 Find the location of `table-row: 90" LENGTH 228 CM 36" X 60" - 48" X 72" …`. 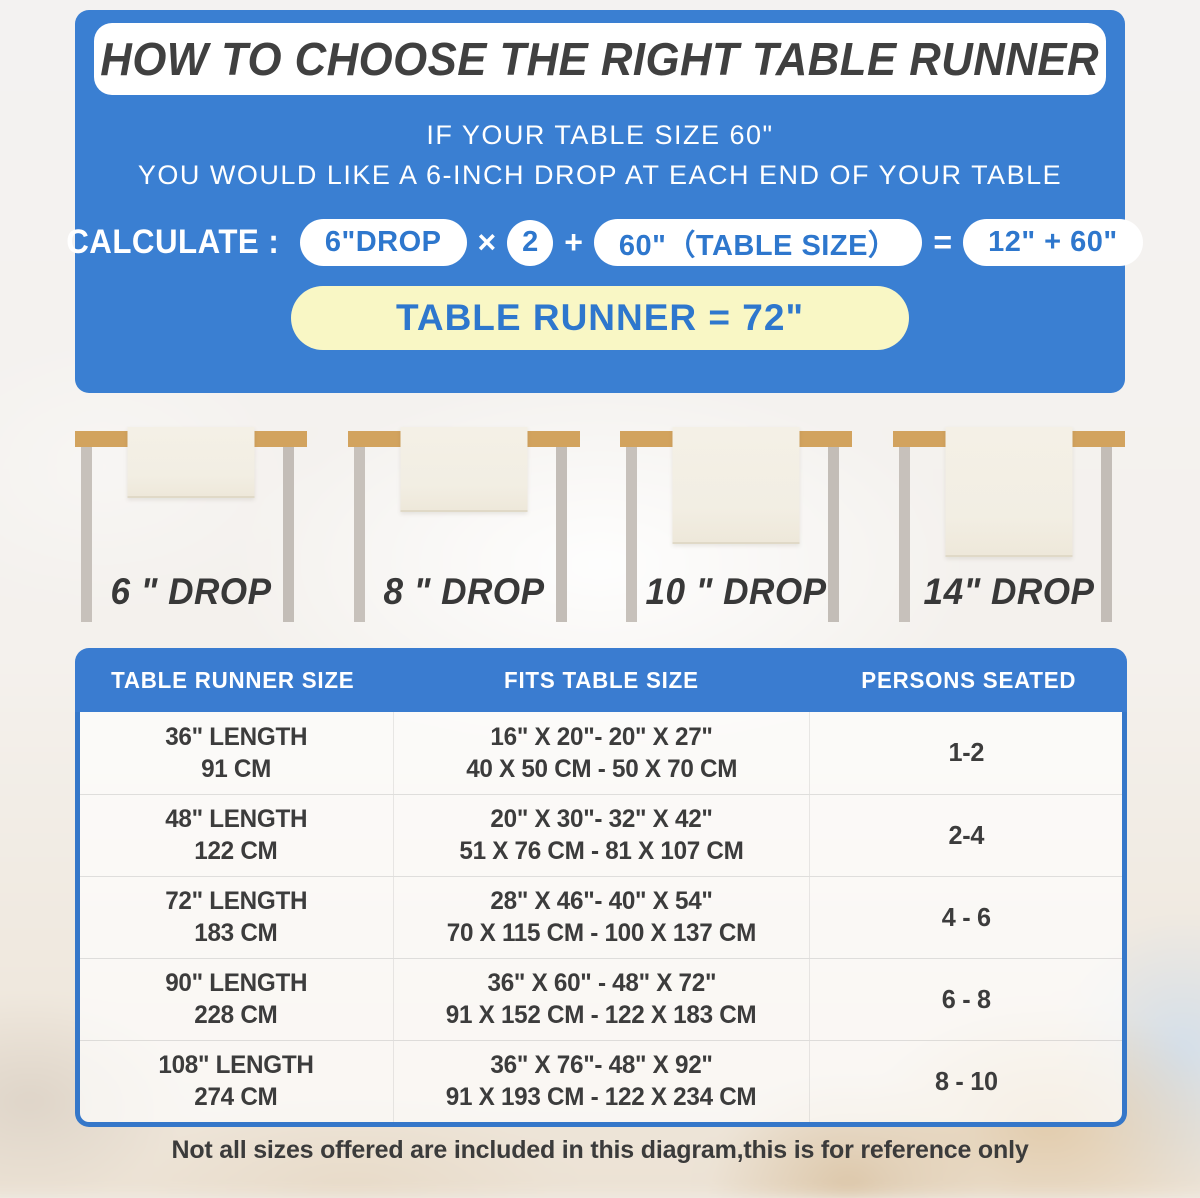

table-row: 90" LENGTH 228 CM 36" X 60" - 48" X 72" … is located at coordinates (601, 999).